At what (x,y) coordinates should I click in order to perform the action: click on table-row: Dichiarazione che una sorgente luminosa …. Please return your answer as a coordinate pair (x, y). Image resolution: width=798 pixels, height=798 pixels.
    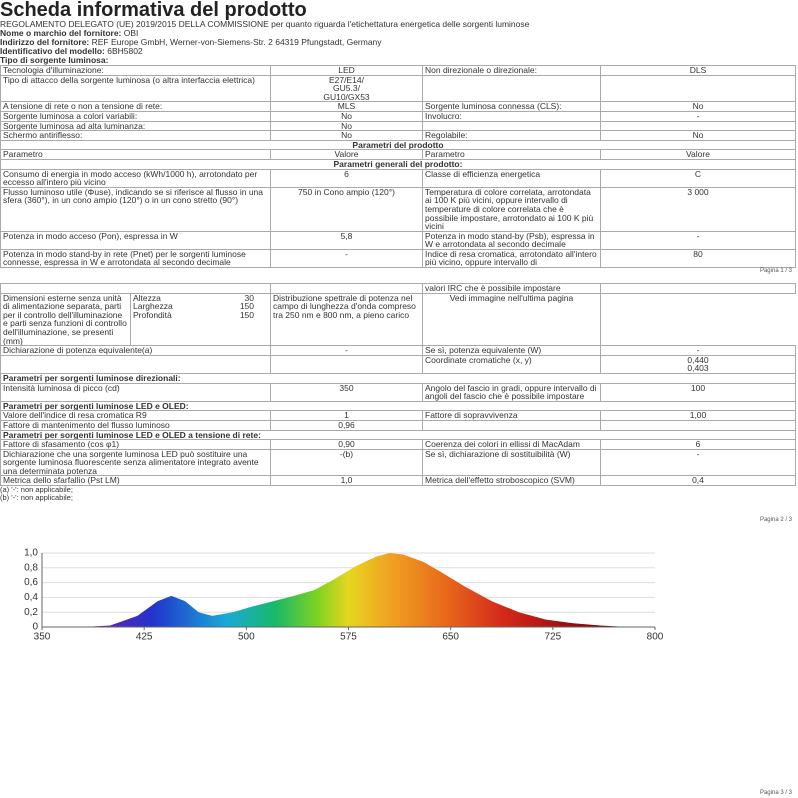
    Looking at the image, I should click on (398, 462).